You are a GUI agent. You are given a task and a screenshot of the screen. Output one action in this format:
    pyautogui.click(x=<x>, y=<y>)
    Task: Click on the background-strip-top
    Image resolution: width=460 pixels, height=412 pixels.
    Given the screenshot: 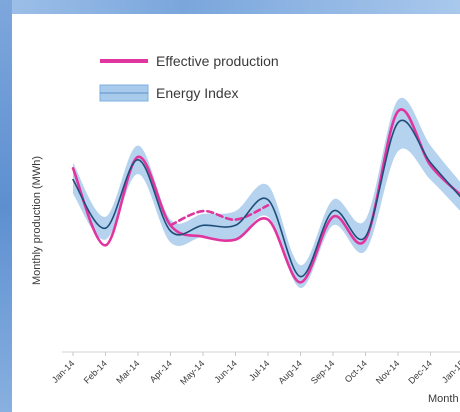 What is the action you would take?
    pyautogui.click(x=230, y=7)
    